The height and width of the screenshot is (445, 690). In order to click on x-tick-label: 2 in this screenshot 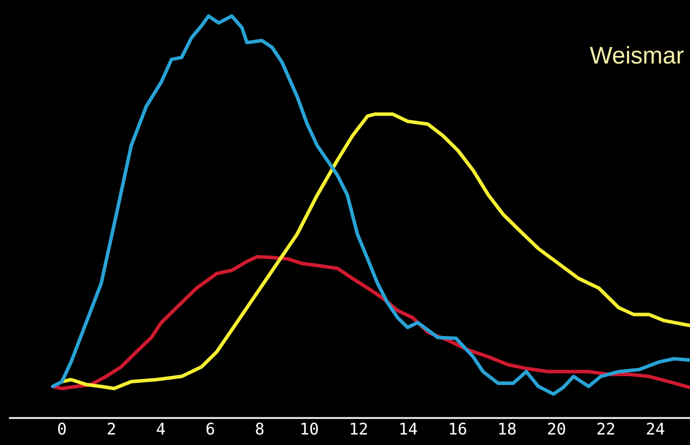, I will do `click(111, 429)`.